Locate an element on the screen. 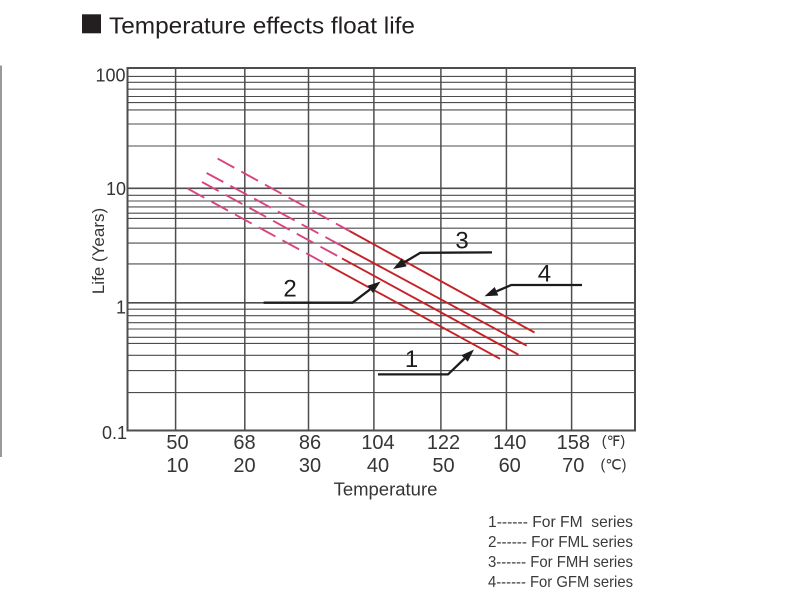 The image size is (800, 600). svg-text: 1------ For FM series is located at coordinates (560, 522).